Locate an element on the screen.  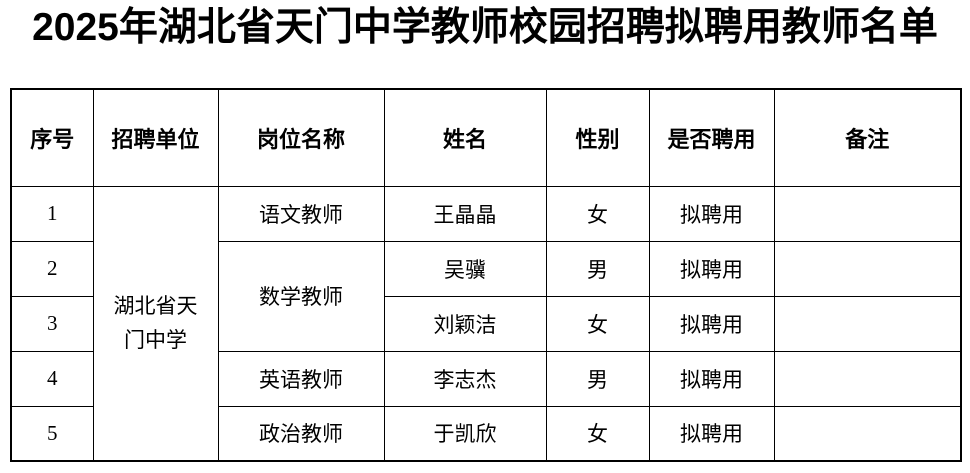
cell-position: 政治教师 is located at coordinates (301, 433).